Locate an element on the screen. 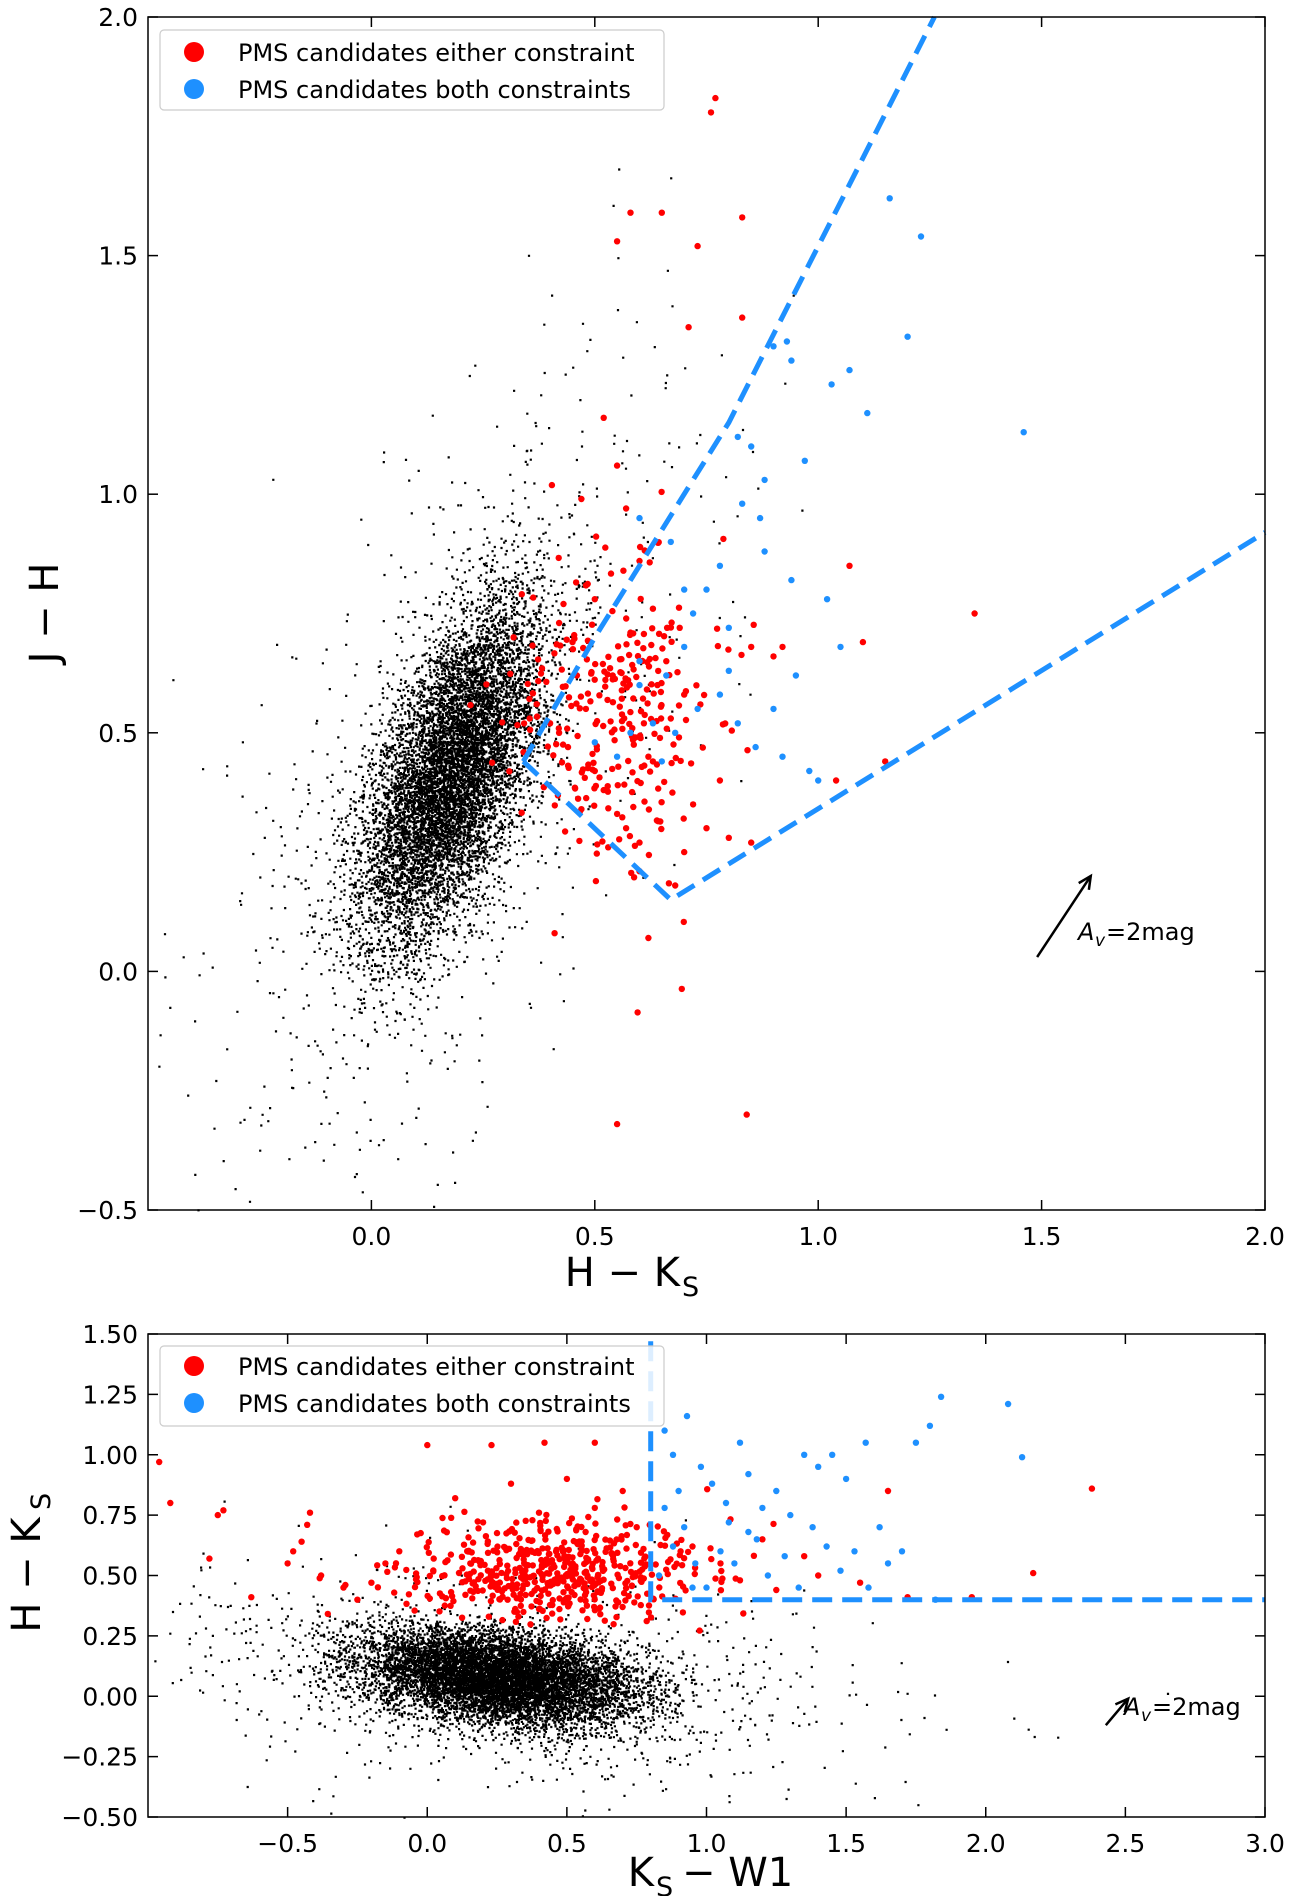  bottom-ytick-label: 1.00 is located at coordinates (110, 1455).